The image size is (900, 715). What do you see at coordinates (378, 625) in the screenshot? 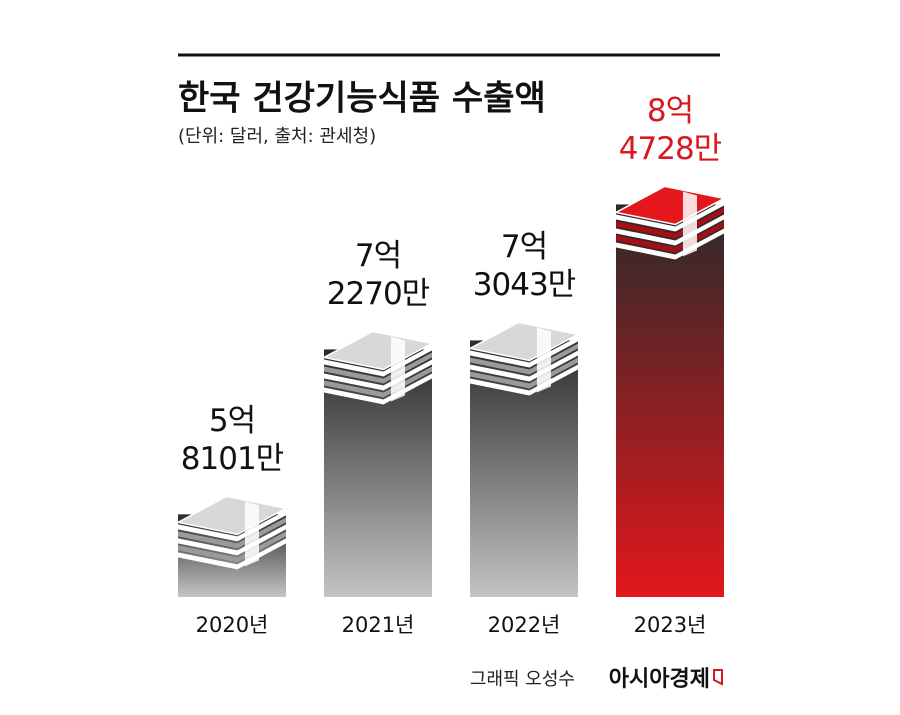
I see `x-tick-label: 2021년` at bounding box center [378, 625].